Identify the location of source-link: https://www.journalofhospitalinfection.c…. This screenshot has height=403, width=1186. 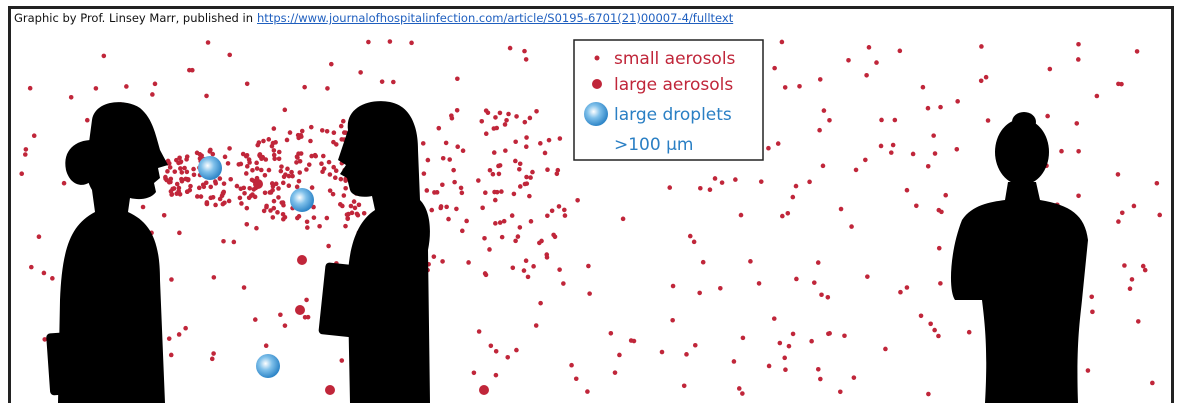
(495, 18).